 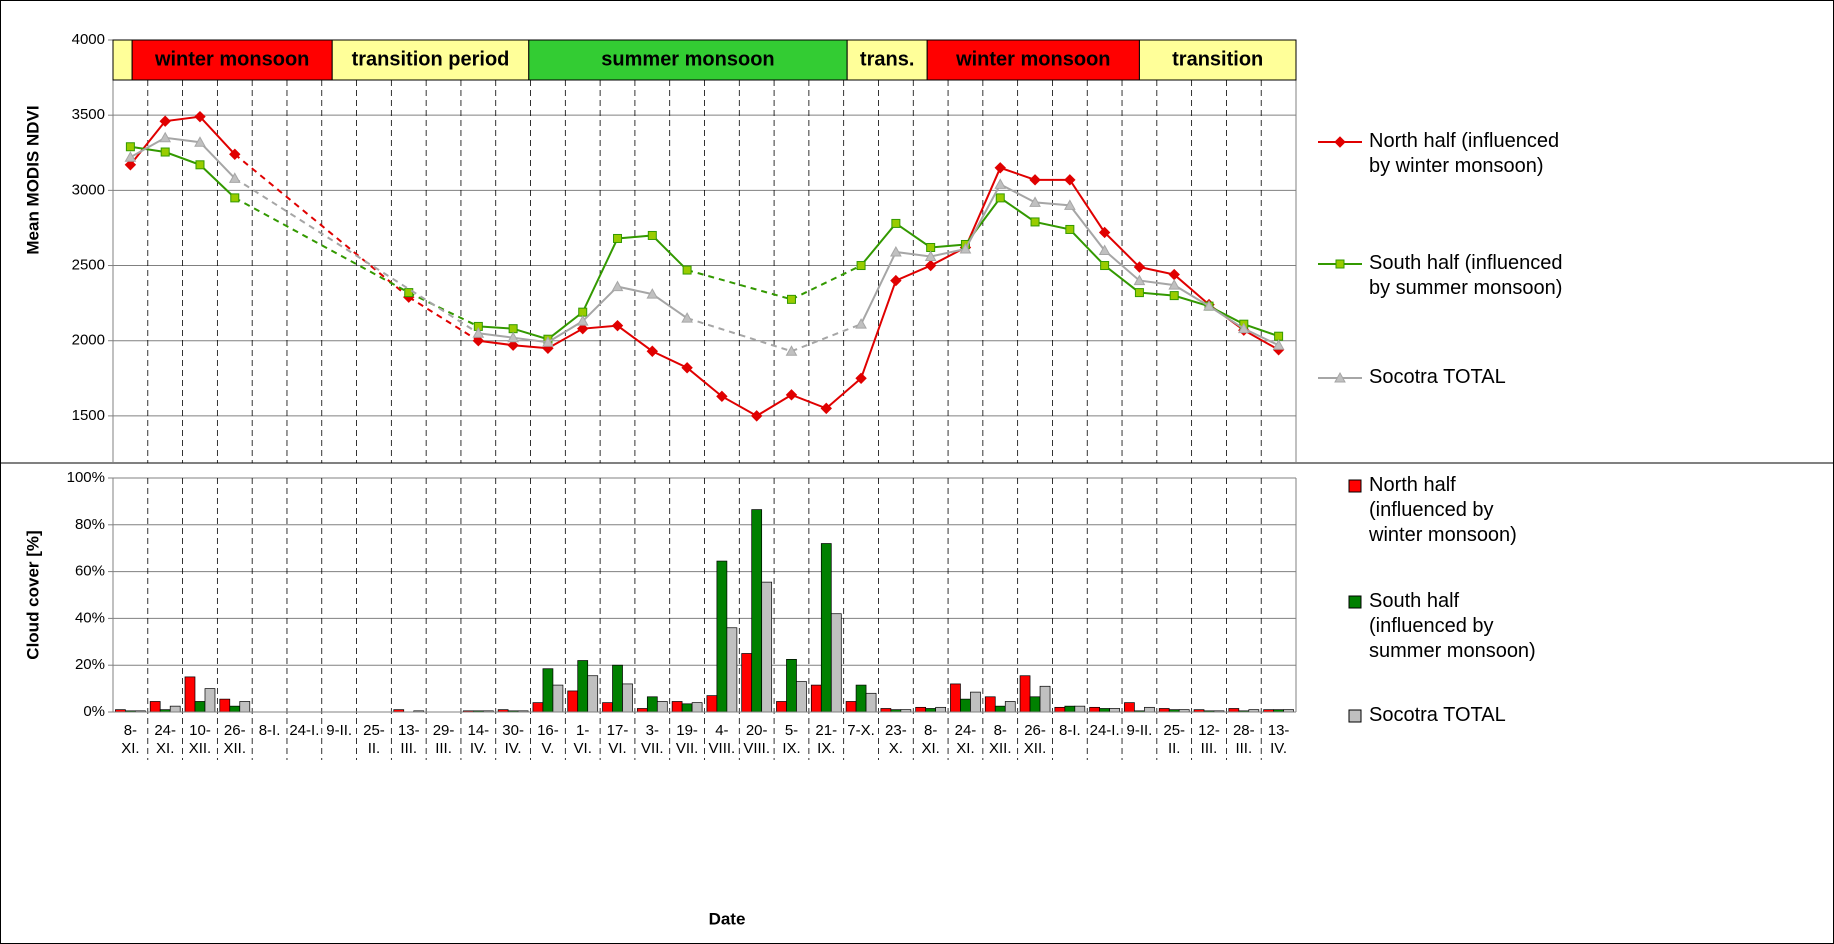 What do you see at coordinates (582, 739) in the screenshot?
I see `x-tick-label: 1-VI.` at bounding box center [582, 739].